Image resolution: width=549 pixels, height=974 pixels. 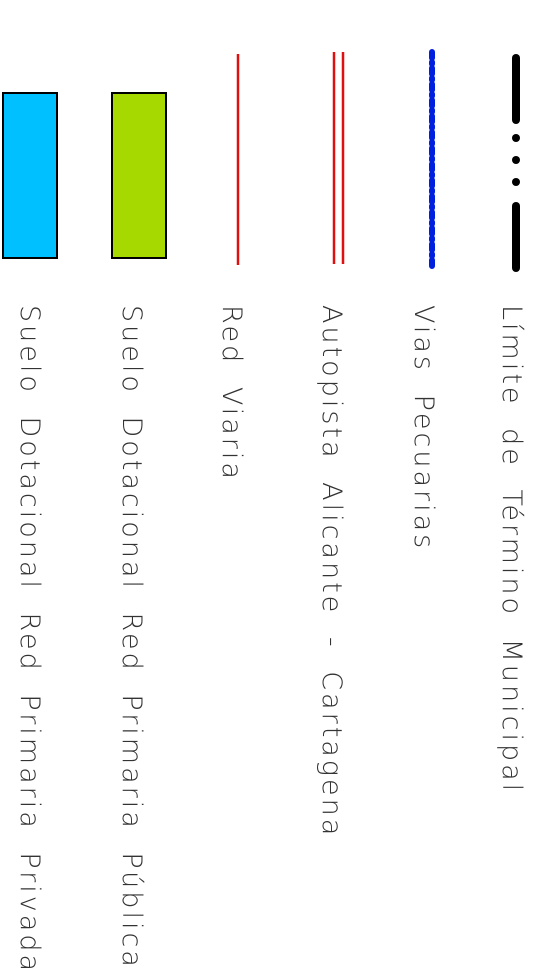 What do you see at coordinates (30, 175) in the screenshot?
I see `private-land-swatch` at bounding box center [30, 175].